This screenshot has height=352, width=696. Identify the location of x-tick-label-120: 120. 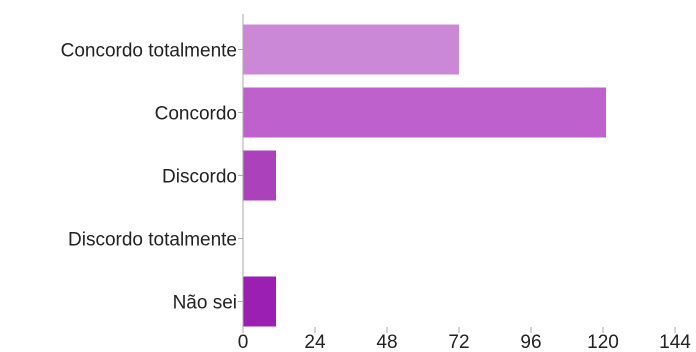
(603, 342).